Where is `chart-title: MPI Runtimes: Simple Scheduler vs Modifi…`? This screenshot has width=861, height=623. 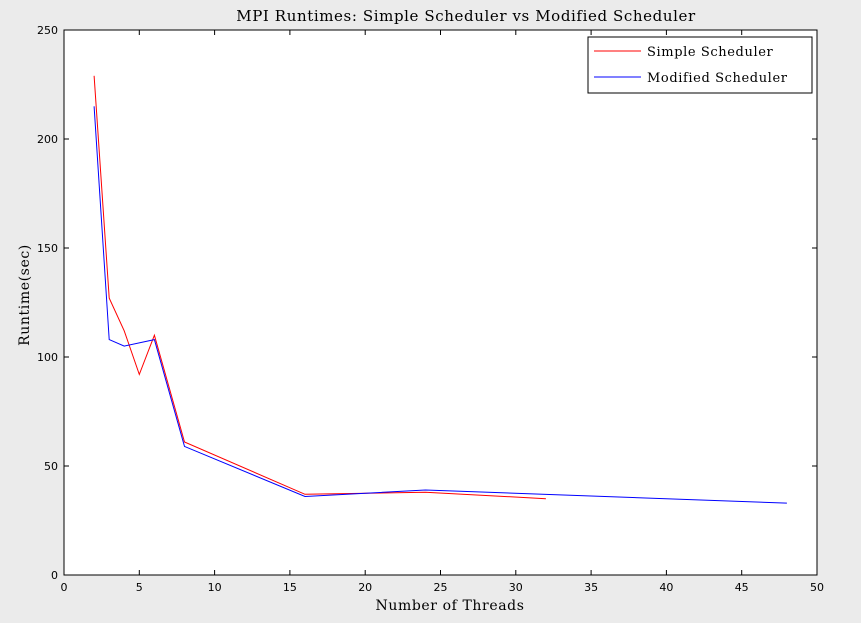 chart-title: MPI Runtimes: Simple Scheduler vs Modifi… is located at coordinates (466, 16).